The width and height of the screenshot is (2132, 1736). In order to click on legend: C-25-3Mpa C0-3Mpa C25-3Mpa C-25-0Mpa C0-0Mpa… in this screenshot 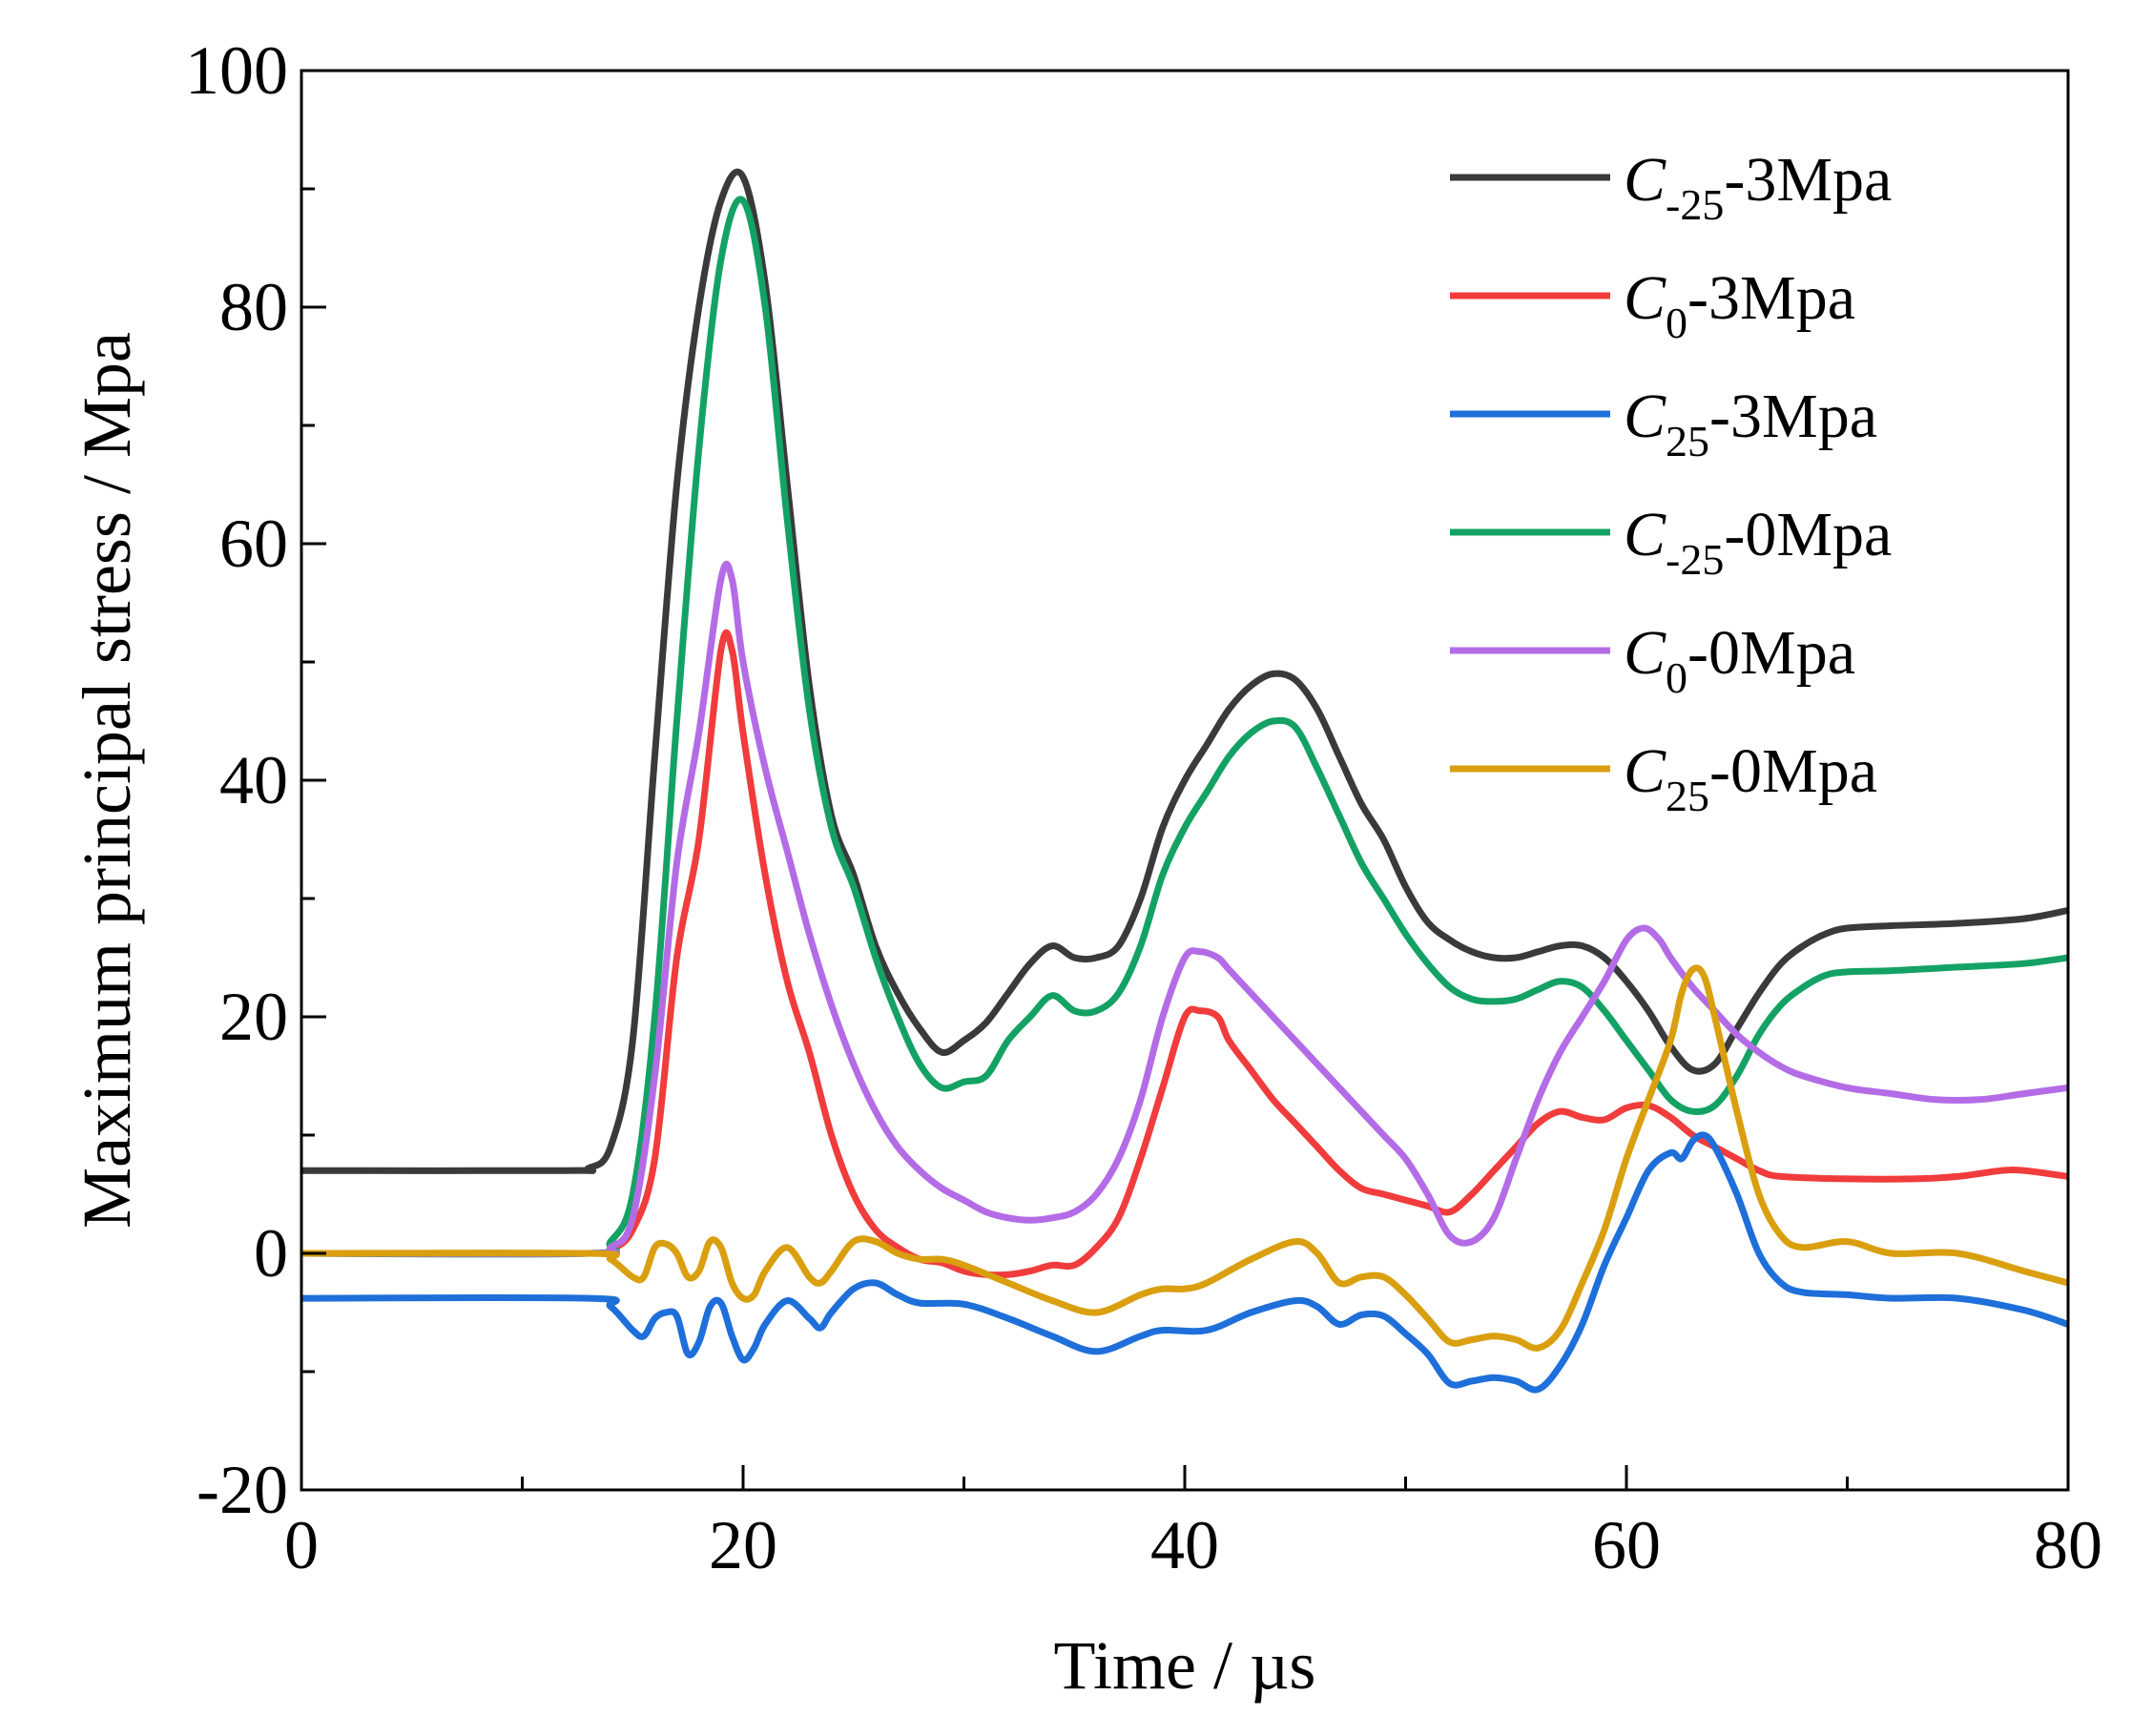, I will do `click(1671, 482)`.